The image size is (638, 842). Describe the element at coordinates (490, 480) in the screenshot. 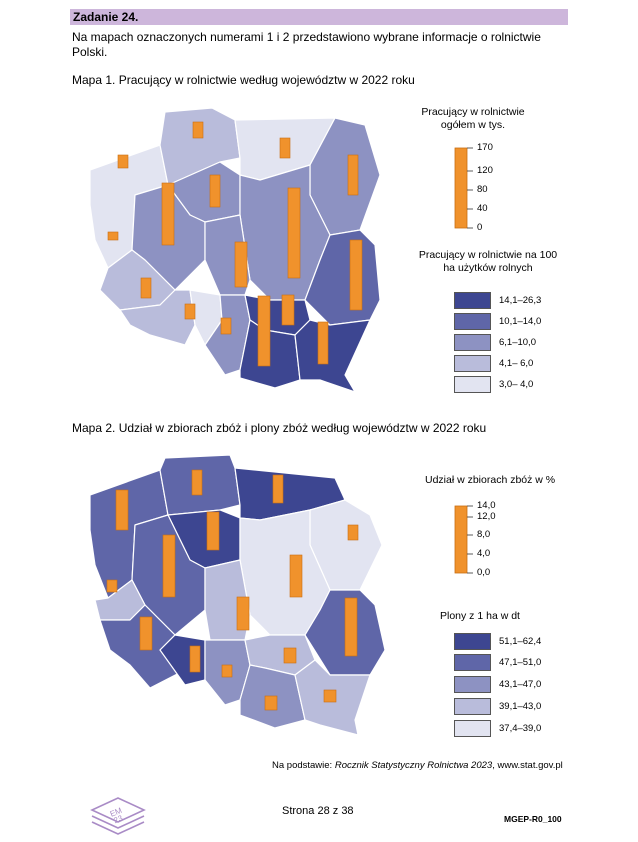

I see `map2-bar-legend-title: Udział w zbiorach zbóż w %` at that location.